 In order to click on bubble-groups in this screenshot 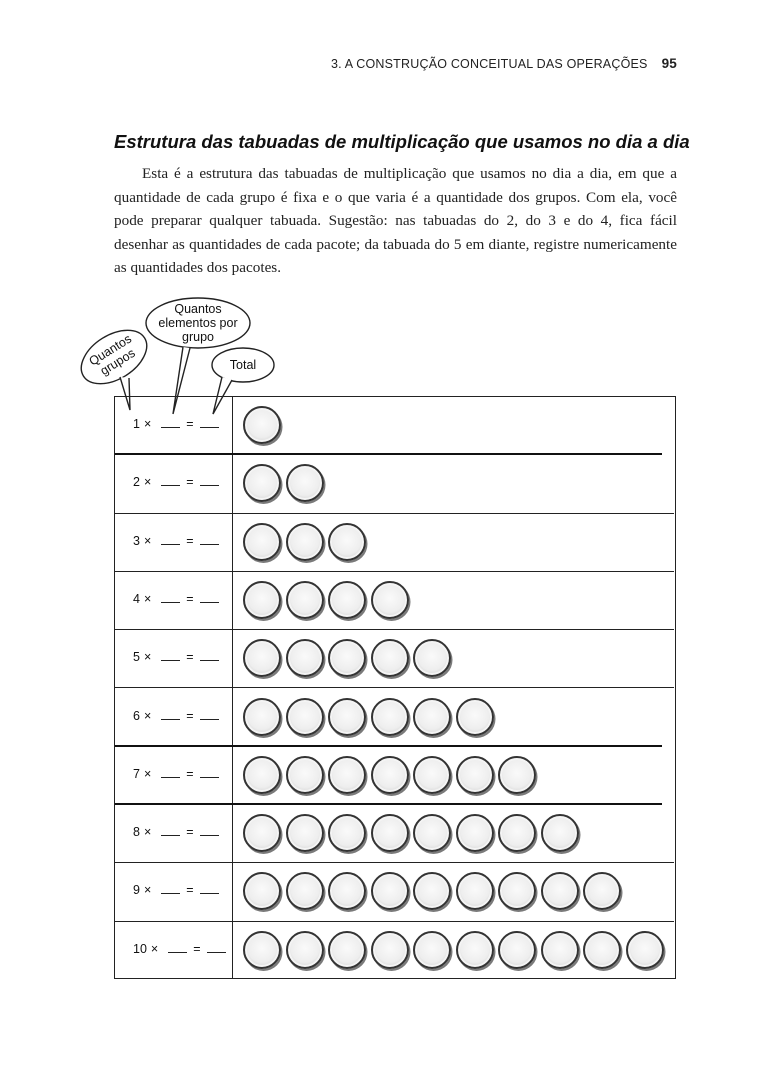, I will do `click(114, 370)`.